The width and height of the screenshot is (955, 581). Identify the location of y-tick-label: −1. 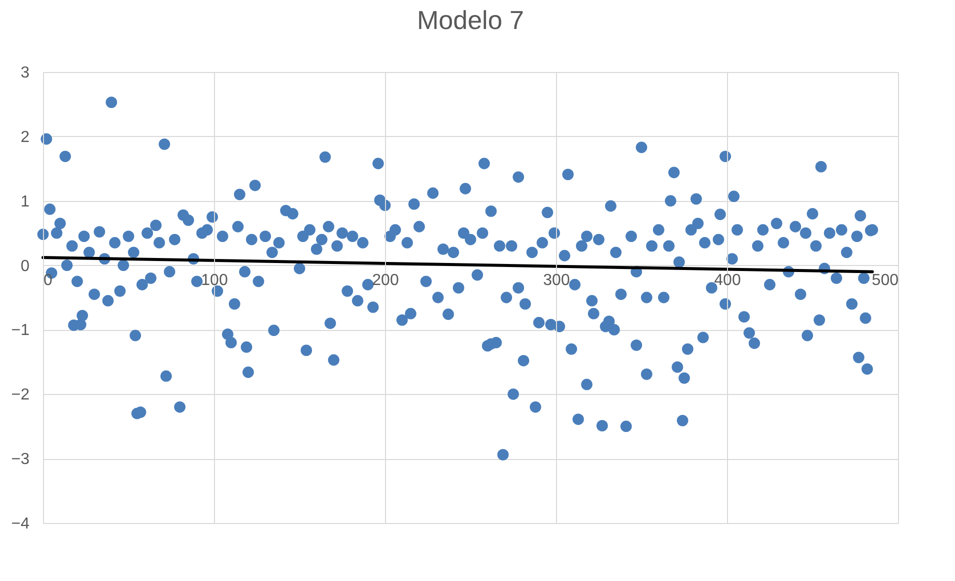
(20, 331).